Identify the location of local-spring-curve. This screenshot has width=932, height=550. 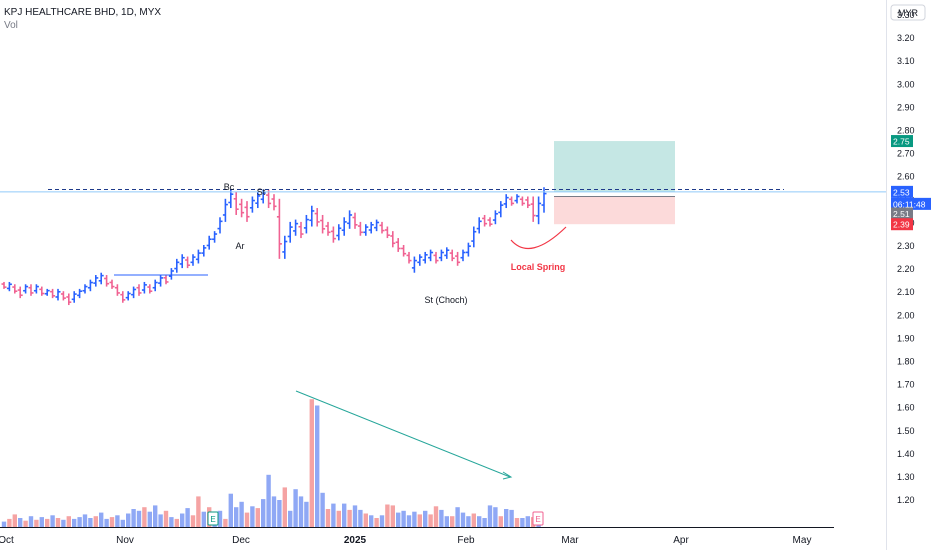
(538, 237).